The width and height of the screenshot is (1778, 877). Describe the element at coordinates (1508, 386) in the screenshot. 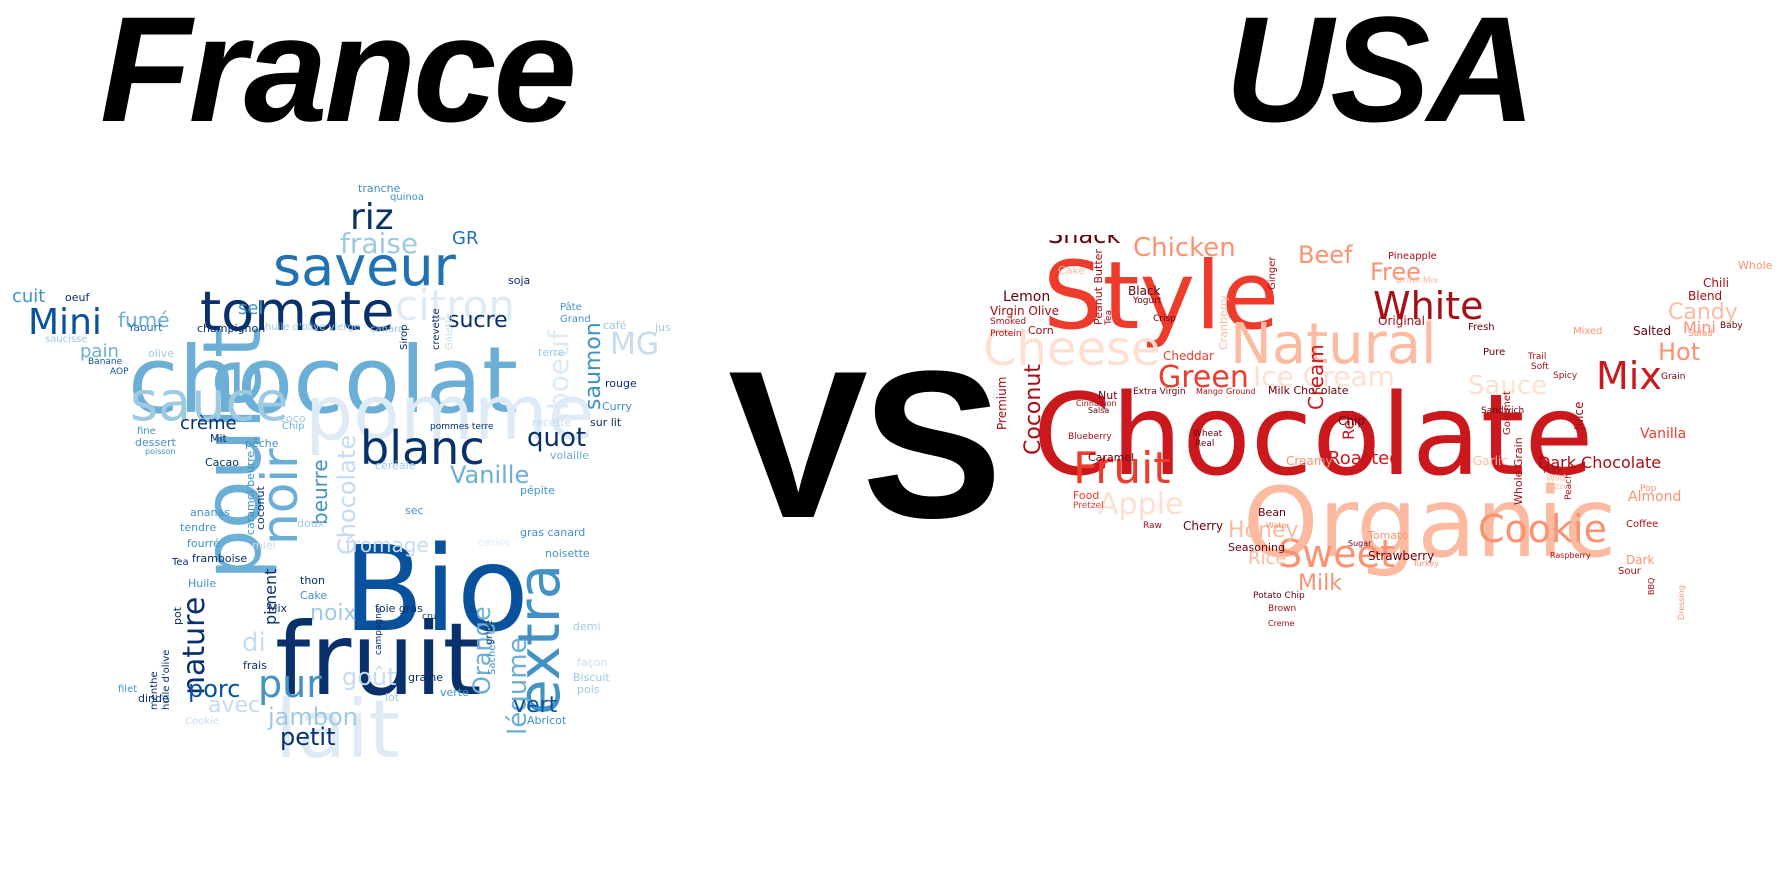

I see `usa-word: Sauce` at that location.